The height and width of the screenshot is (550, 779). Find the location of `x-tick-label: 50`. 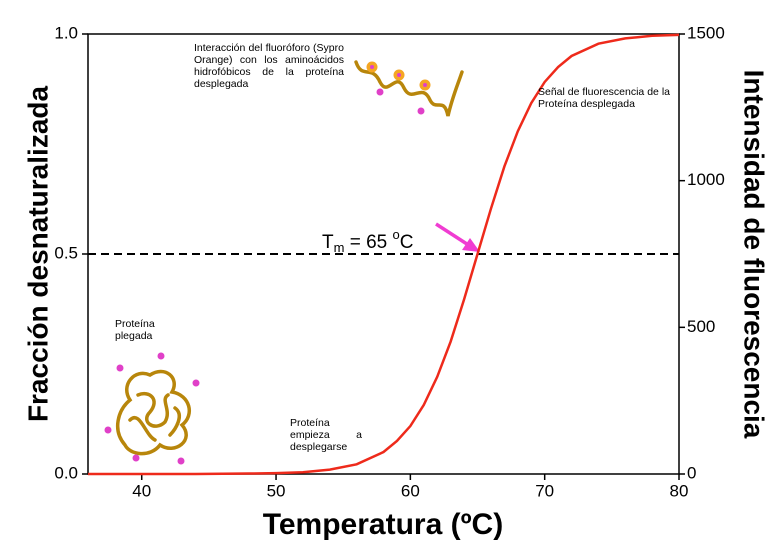

x-tick-label: 50 is located at coordinates (276, 490).